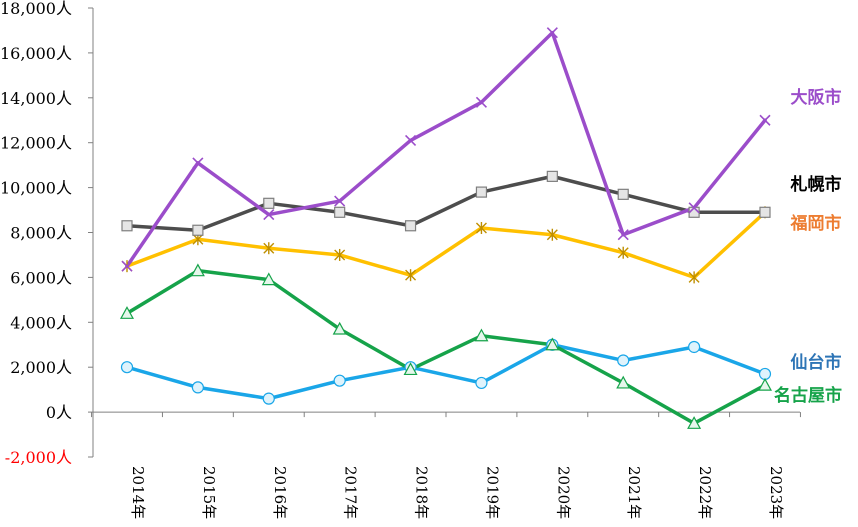 Image resolution: width=858 pixels, height=527 pixels. What do you see at coordinates (816, 97) in the screenshot?
I see `series-label: 大阪市` at bounding box center [816, 97].